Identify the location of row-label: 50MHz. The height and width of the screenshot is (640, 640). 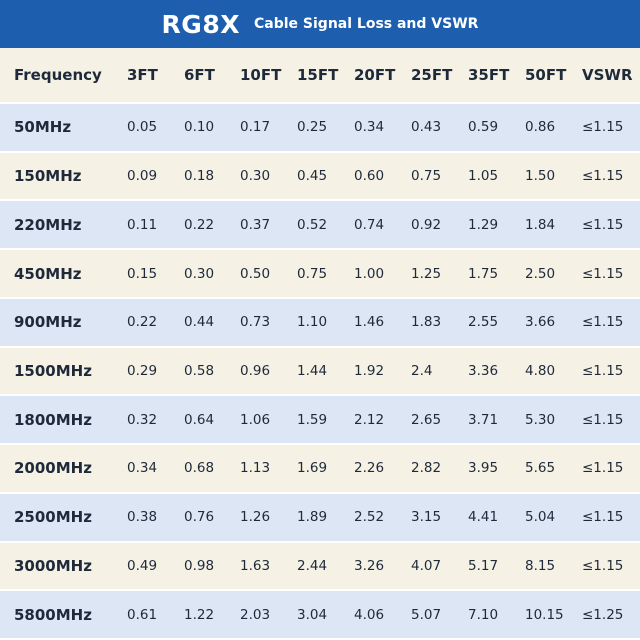
(43, 127).